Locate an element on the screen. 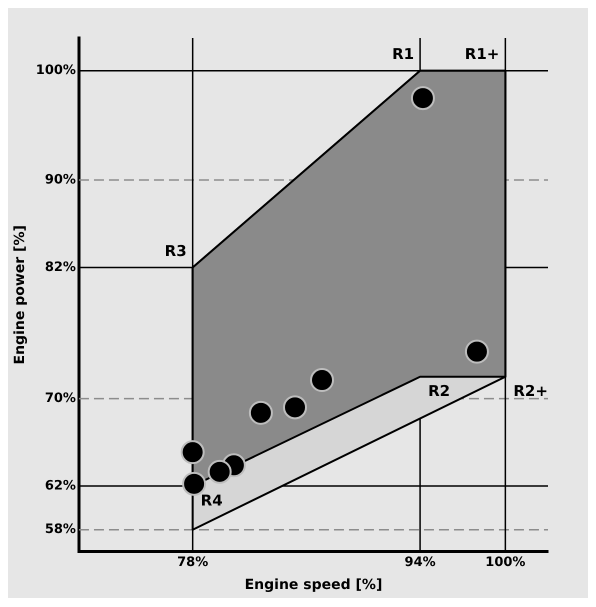  y-tick-label: 58% is located at coordinates (60, 530).